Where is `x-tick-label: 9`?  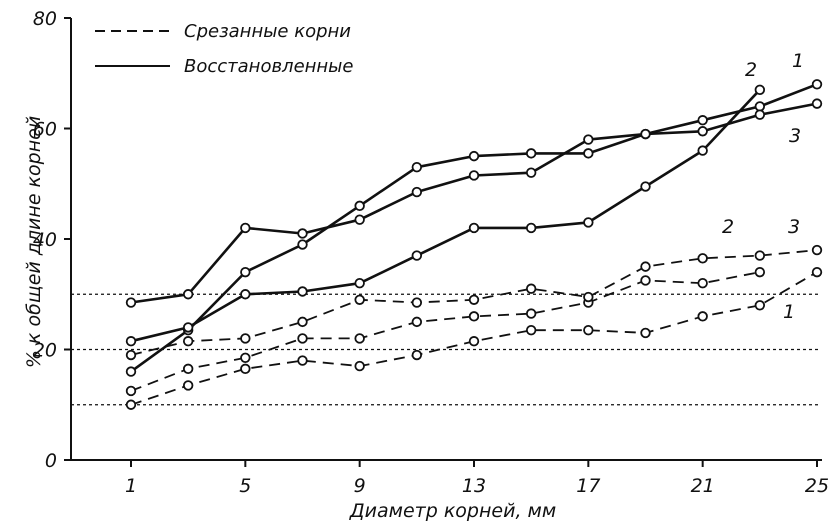 x-tick-label: 9 is located at coordinates (360, 486).